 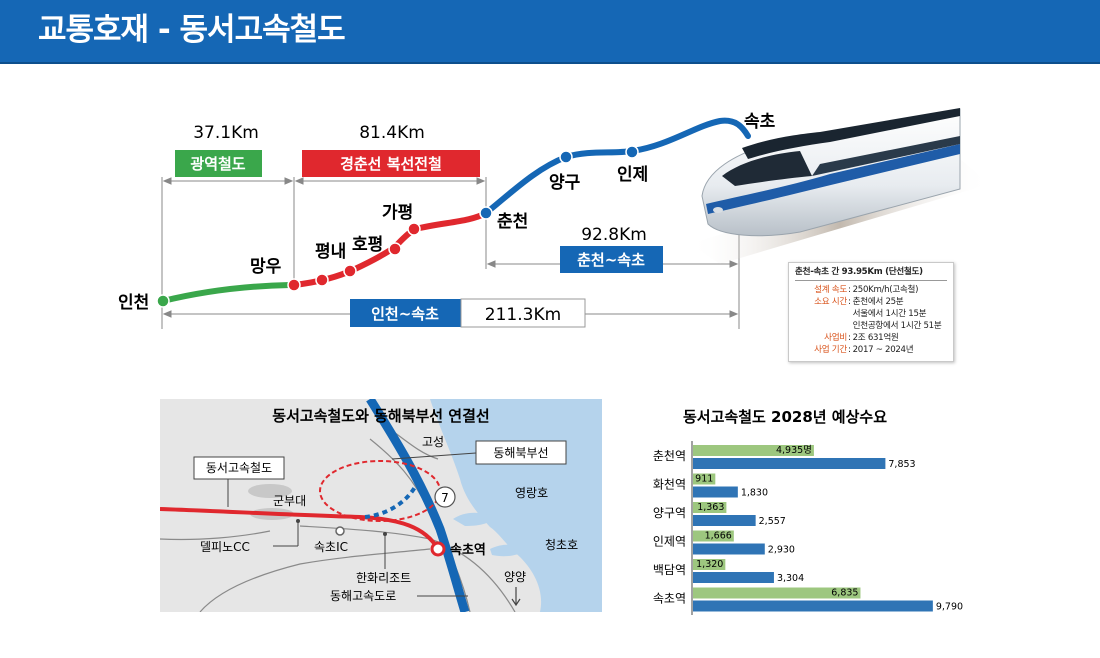 What do you see at coordinates (565, 183) in the screenshot?
I see `station-name-yanggu: 양구` at bounding box center [565, 183].